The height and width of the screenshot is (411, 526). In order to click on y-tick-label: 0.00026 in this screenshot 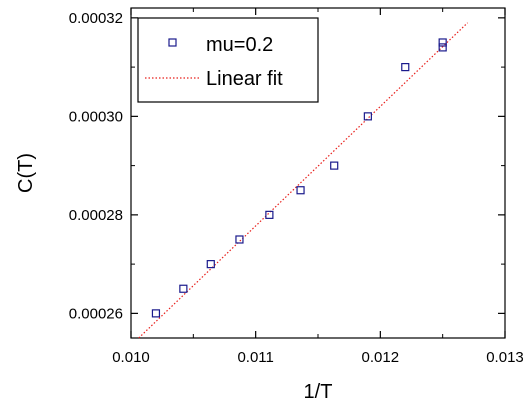, I will do `click(96, 313)`.